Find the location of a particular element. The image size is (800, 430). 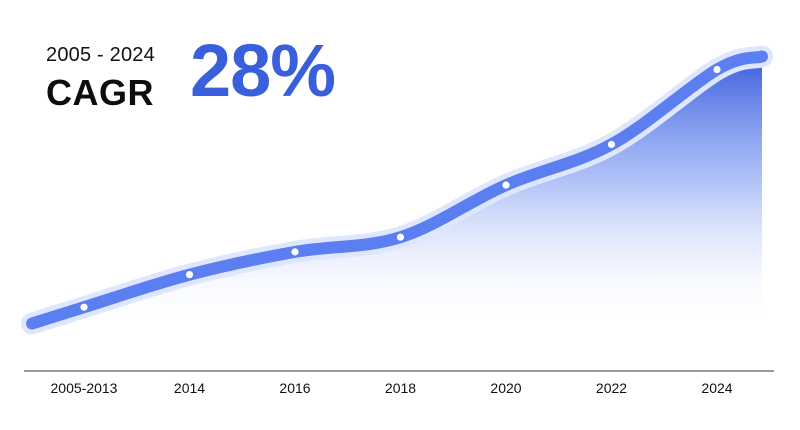

x-tick-label: 2014 is located at coordinates (189, 388).